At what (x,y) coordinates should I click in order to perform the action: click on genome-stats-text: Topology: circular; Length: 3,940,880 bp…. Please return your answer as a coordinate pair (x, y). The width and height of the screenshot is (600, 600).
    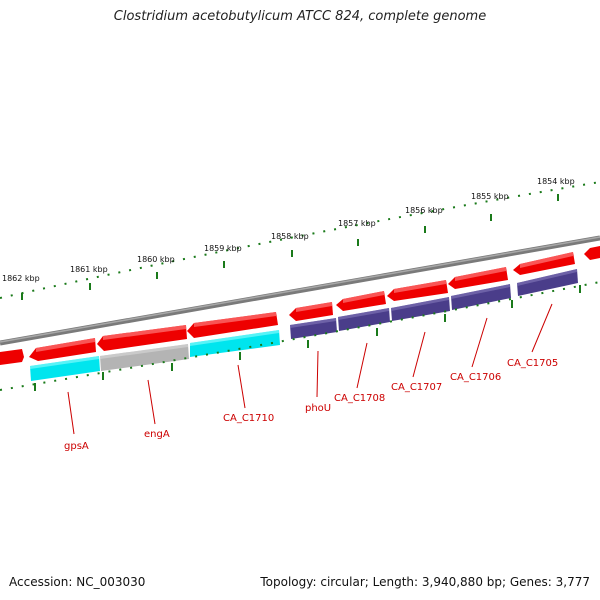
    Looking at the image, I should click on (425, 582).